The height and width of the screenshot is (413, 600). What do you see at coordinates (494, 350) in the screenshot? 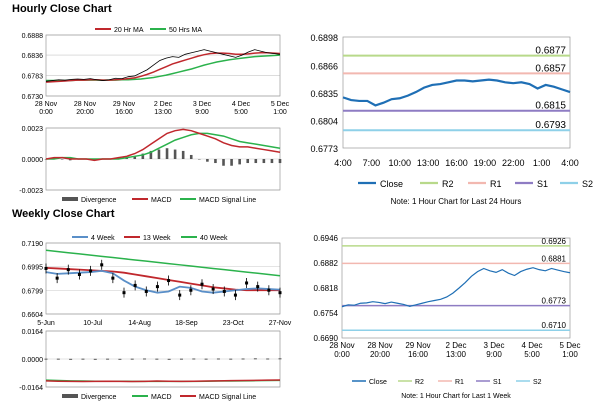
I see `weekly-close-x-tick-label: 3 Dec 9:00` at bounding box center [494, 350].